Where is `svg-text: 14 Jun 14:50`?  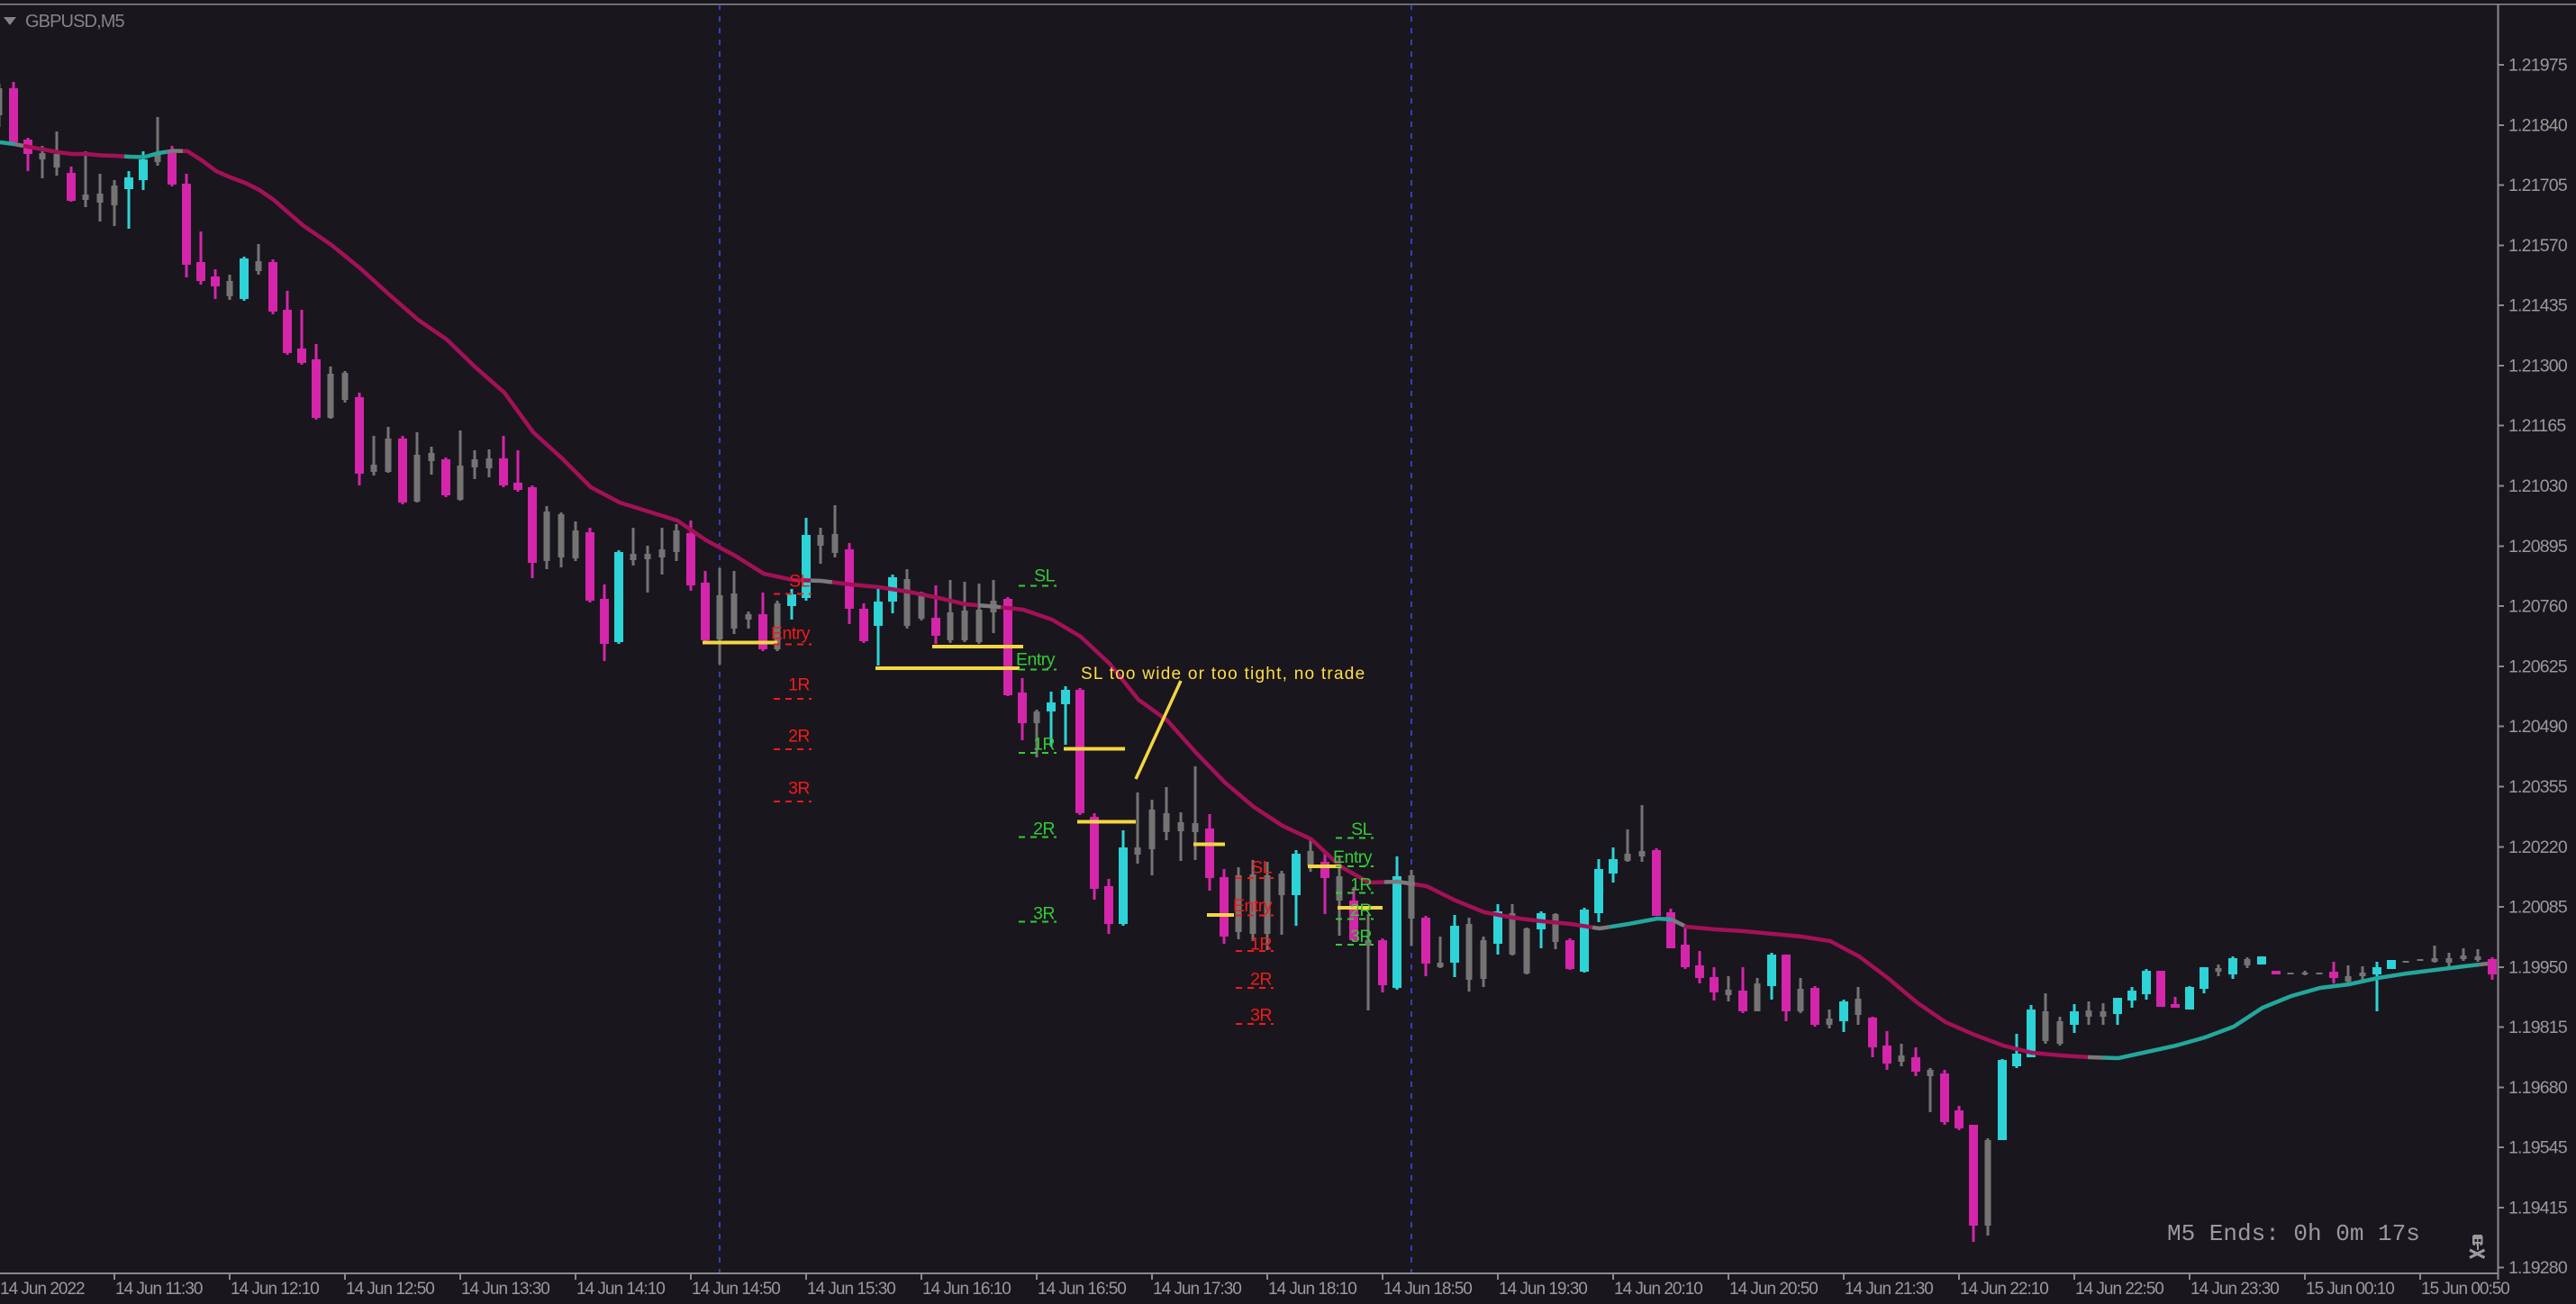
svg-text: 14 Jun 14:50 is located at coordinates (736, 1290).